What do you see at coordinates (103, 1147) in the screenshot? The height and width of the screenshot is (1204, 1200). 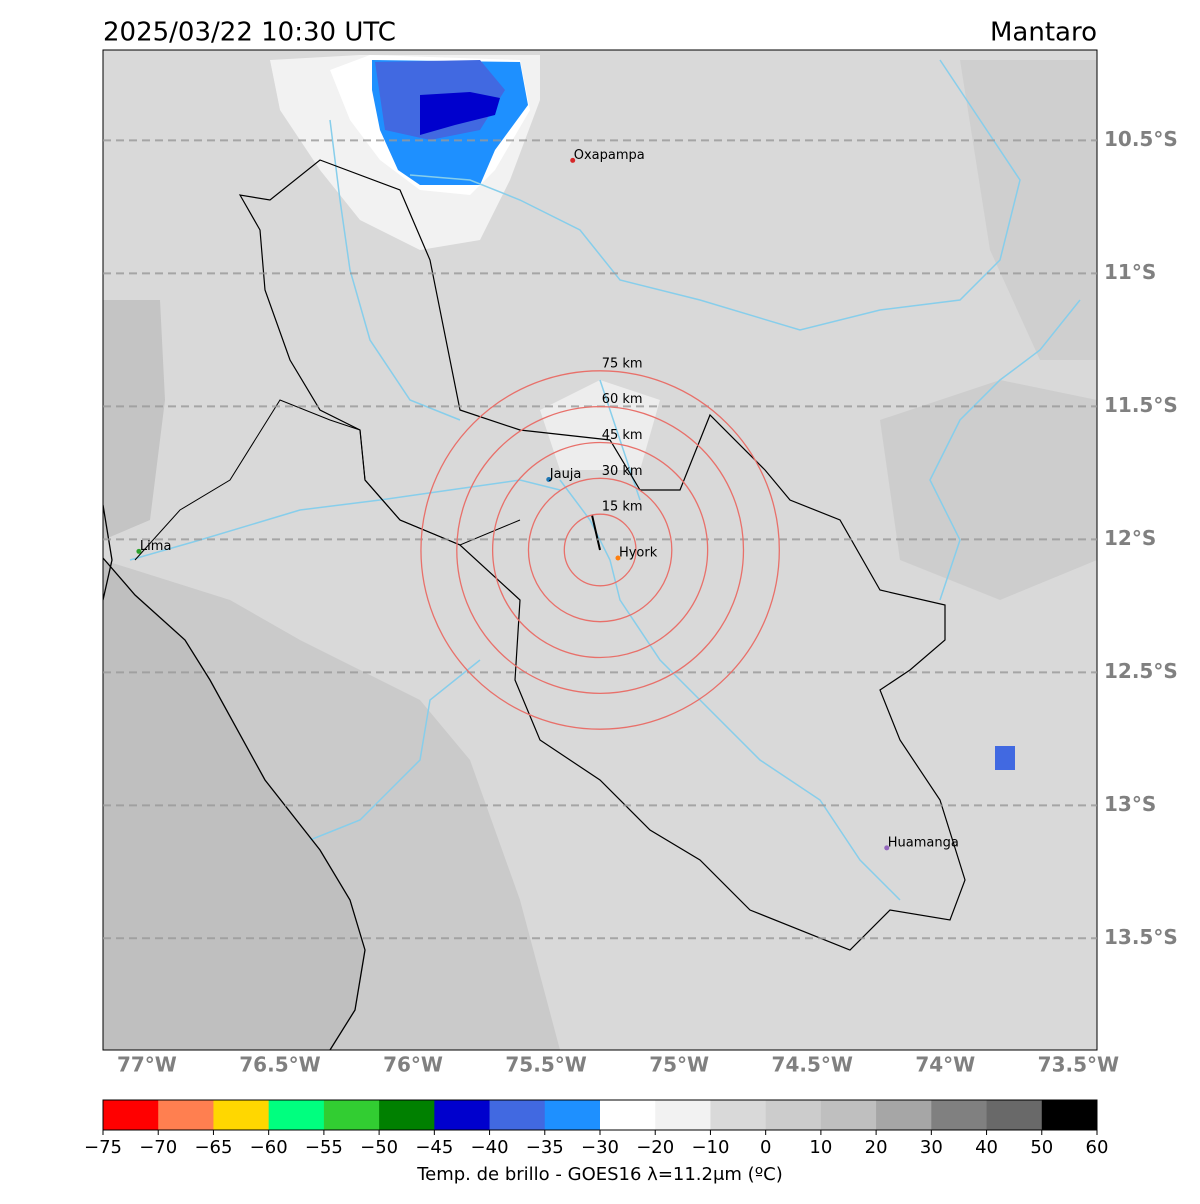 I see `colorbar-tick-label: −75` at bounding box center [103, 1147].